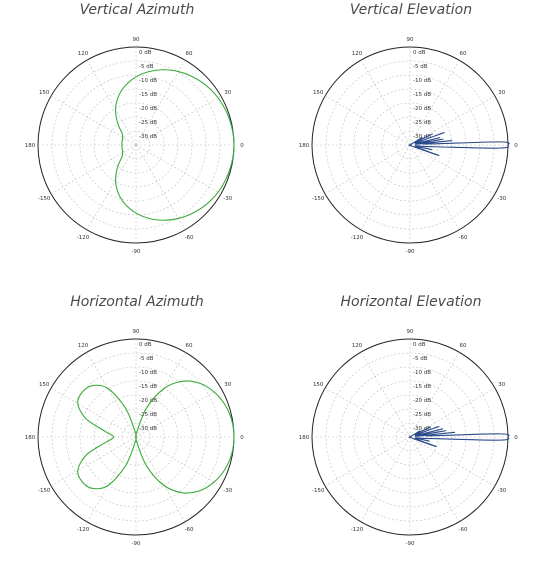 This screenshot has height=566, width=549. I want to click on chart-title: Vertical Azimuth, so click(137, 10).